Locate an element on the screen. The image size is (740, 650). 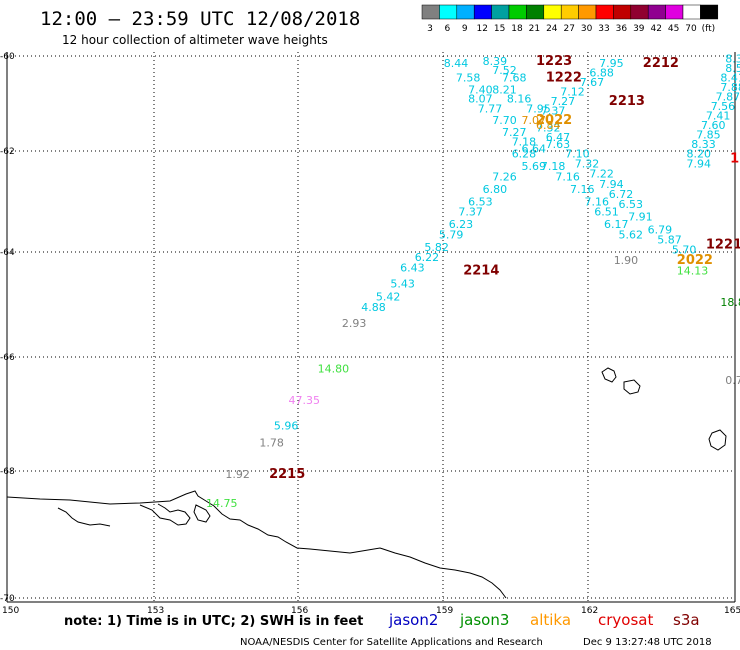
wave-height-label: 6.53 is located at coordinates (631, 204).